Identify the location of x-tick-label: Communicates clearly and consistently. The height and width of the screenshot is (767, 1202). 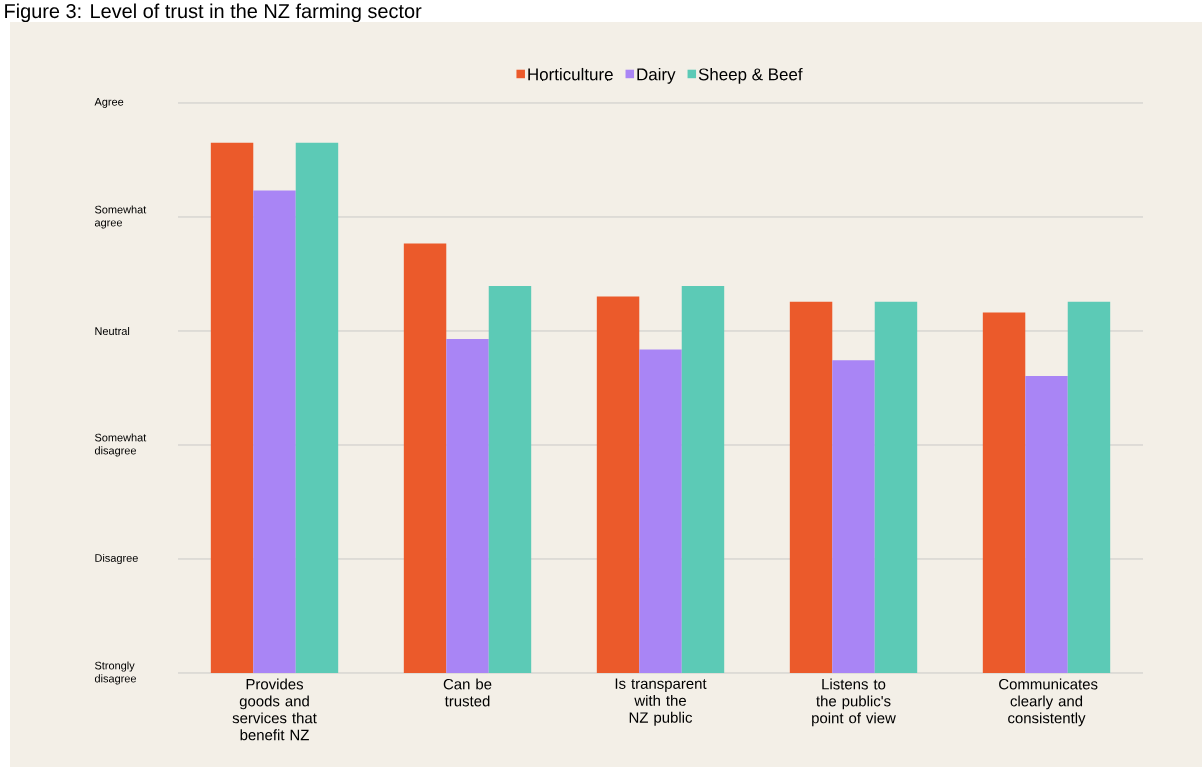
(1048, 702).